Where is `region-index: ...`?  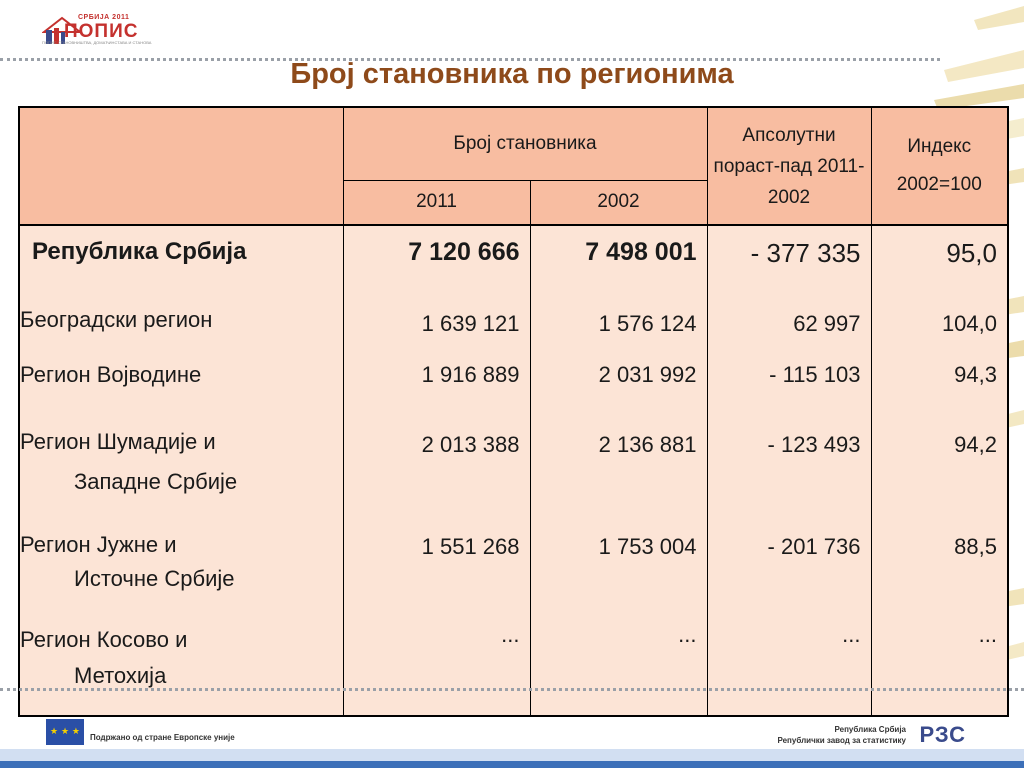 region-index: ... is located at coordinates (939, 669).